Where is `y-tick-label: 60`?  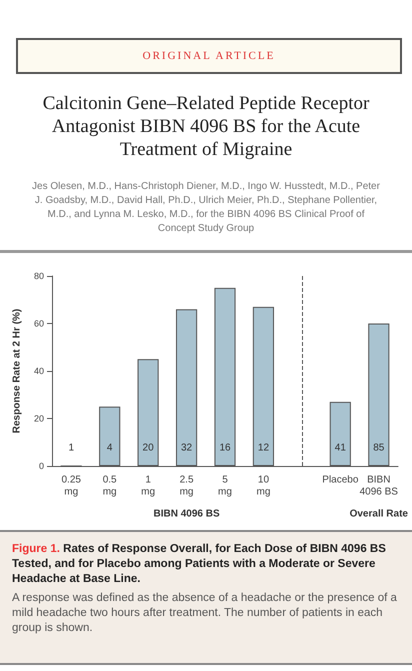 y-tick-label: 60 is located at coordinates (39, 323).